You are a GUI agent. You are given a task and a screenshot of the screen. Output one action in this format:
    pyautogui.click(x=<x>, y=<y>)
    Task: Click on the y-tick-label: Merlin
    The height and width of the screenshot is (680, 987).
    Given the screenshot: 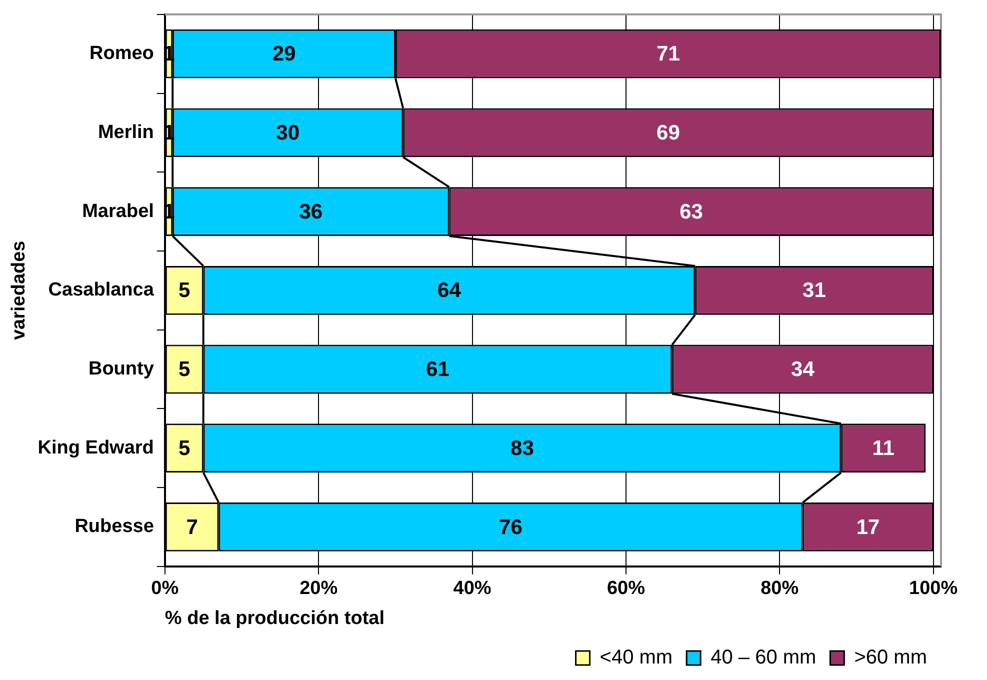 What is the action you would take?
    pyautogui.click(x=126, y=132)
    